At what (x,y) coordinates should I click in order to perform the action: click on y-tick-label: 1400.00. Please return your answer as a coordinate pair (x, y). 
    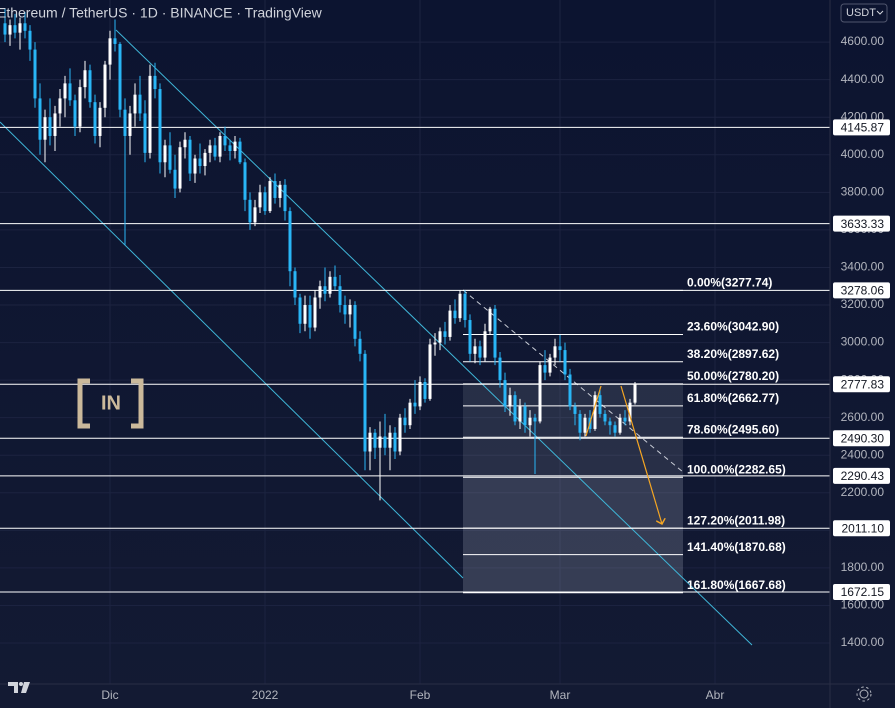
    Looking at the image, I should click on (863, 642).